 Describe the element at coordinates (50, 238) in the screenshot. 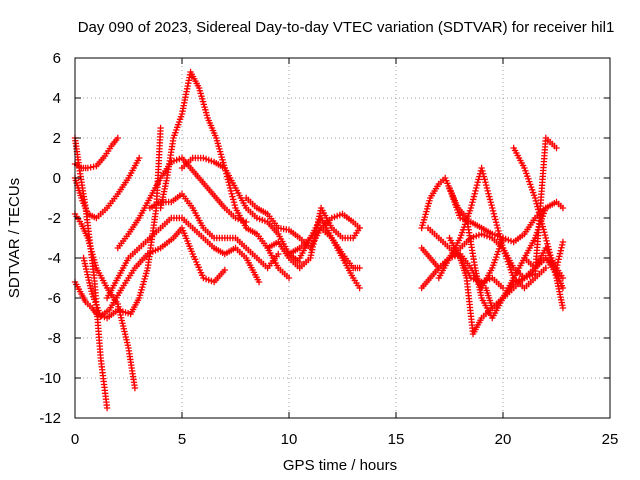

I see `y-tick-labels: -12 -10 -8 -6 -4 -2 0 2 4 6` at that location.